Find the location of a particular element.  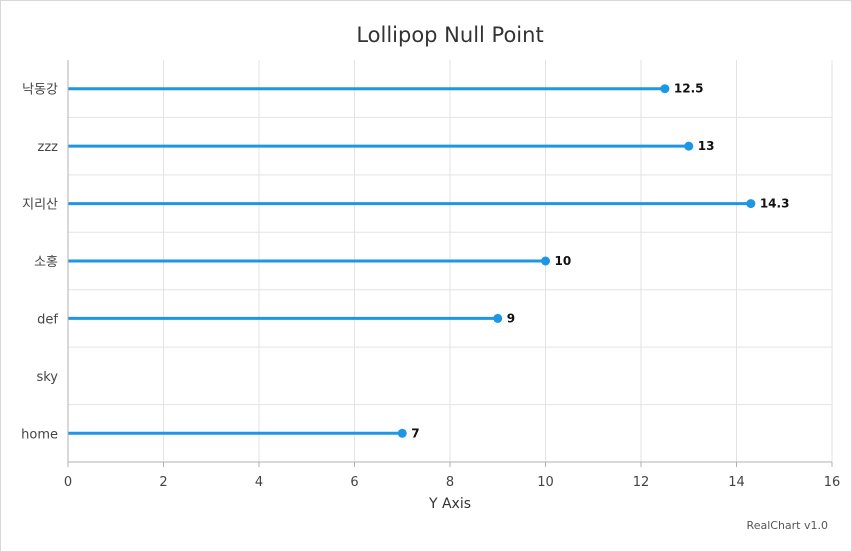

chart-title: Lollipop Null Point is located at coordinates (449, 35).